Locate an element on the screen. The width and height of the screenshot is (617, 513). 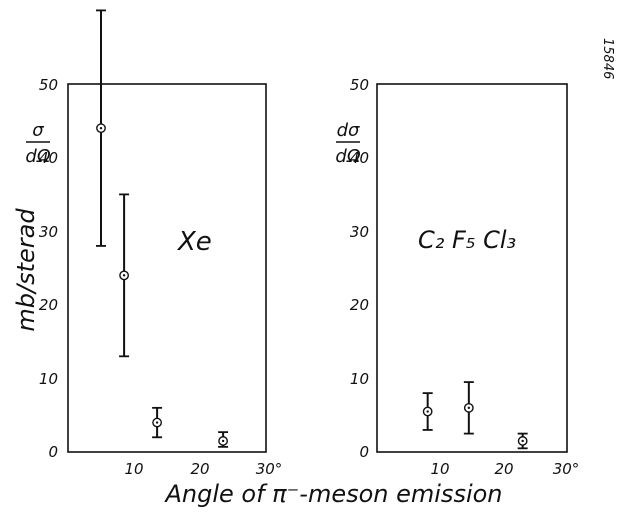
panel-annotation: Xe is located at coordinates (194, 242).